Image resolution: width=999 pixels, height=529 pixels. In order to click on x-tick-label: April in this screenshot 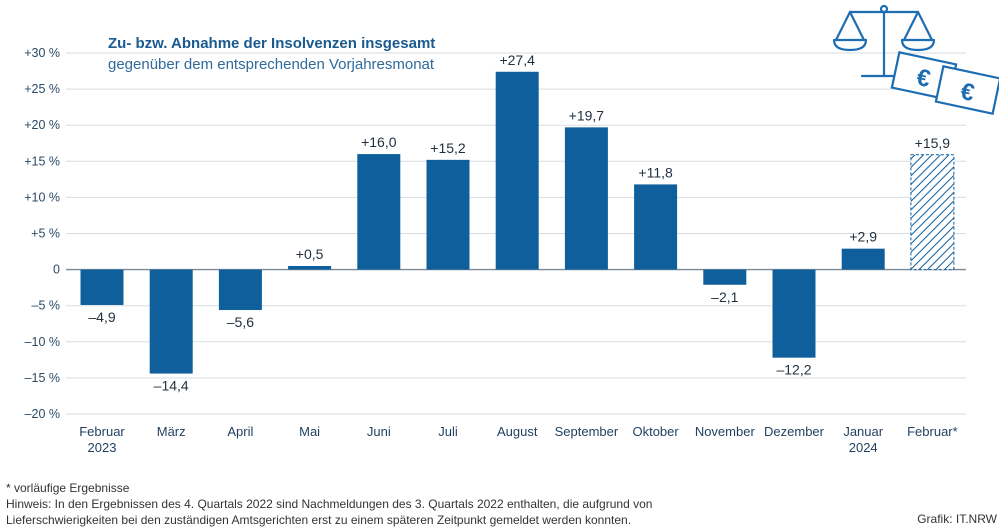, I will do `click(240, 431)`.